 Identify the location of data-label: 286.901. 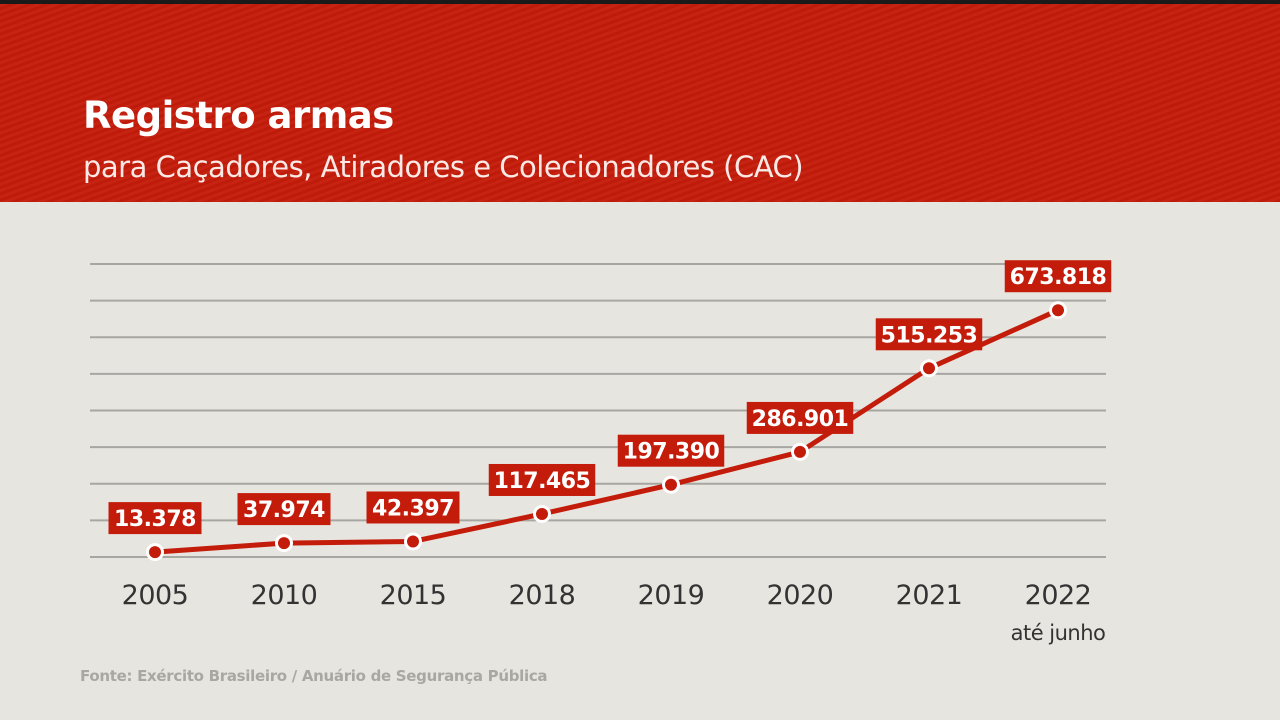
(800, 419).